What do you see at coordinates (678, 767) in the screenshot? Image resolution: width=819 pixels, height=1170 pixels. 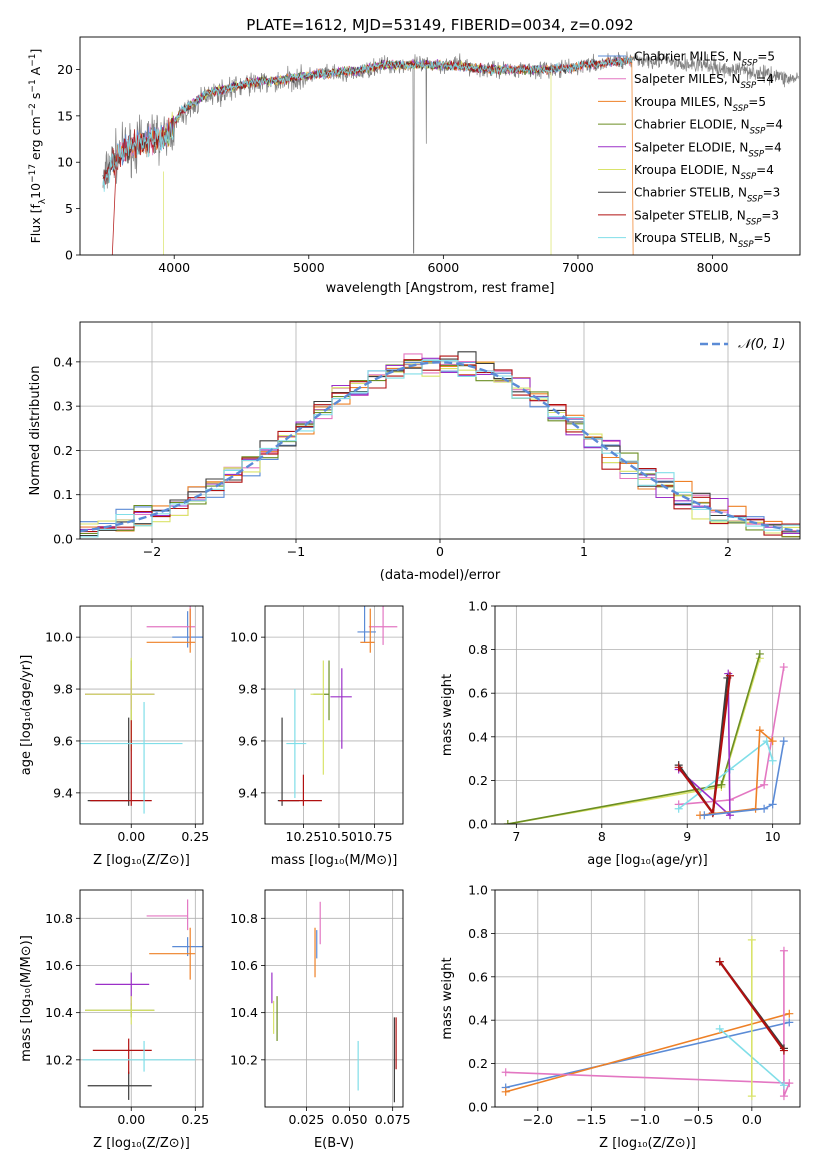 I see `weight-marker-salpeter_stelib` at bounding box center [678, 767].